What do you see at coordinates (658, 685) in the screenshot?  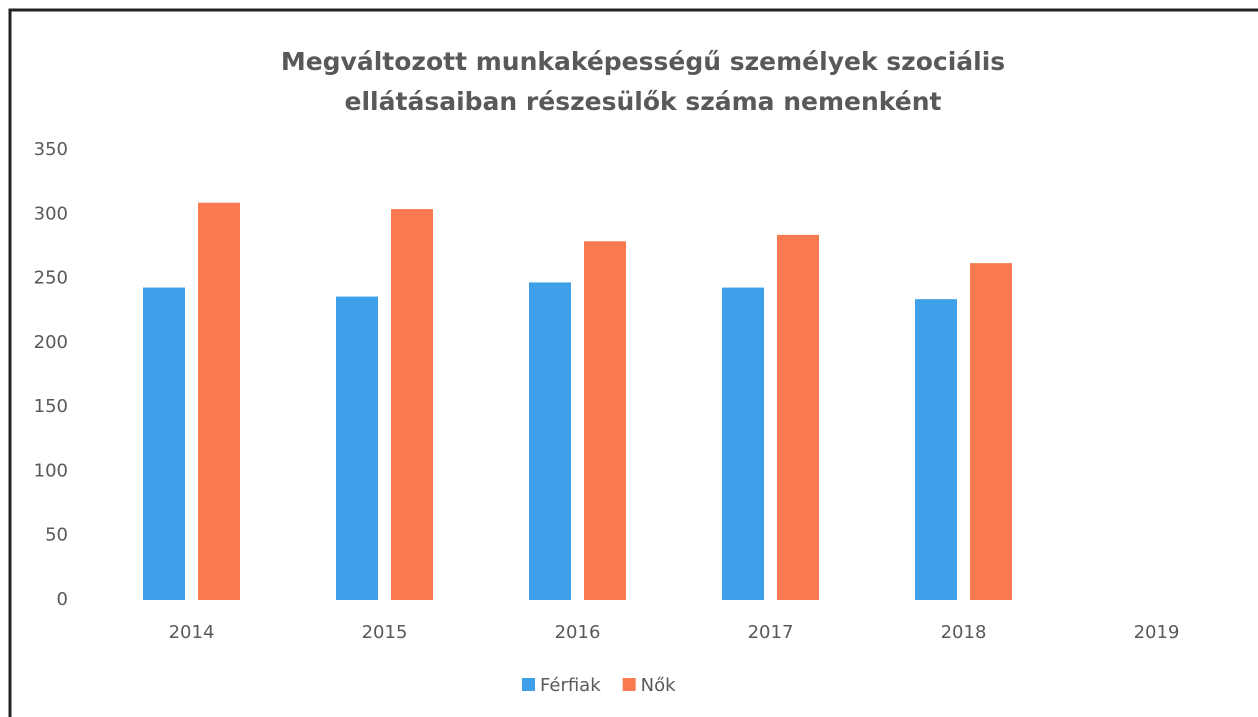 I see `legend-label: Nők` at bounding box center [658, 685].